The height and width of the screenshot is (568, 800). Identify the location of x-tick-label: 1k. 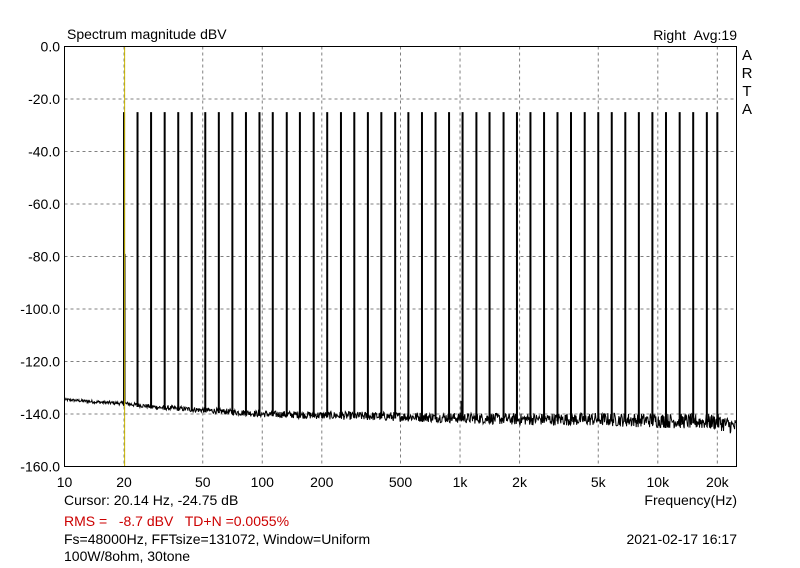
(461, 482).